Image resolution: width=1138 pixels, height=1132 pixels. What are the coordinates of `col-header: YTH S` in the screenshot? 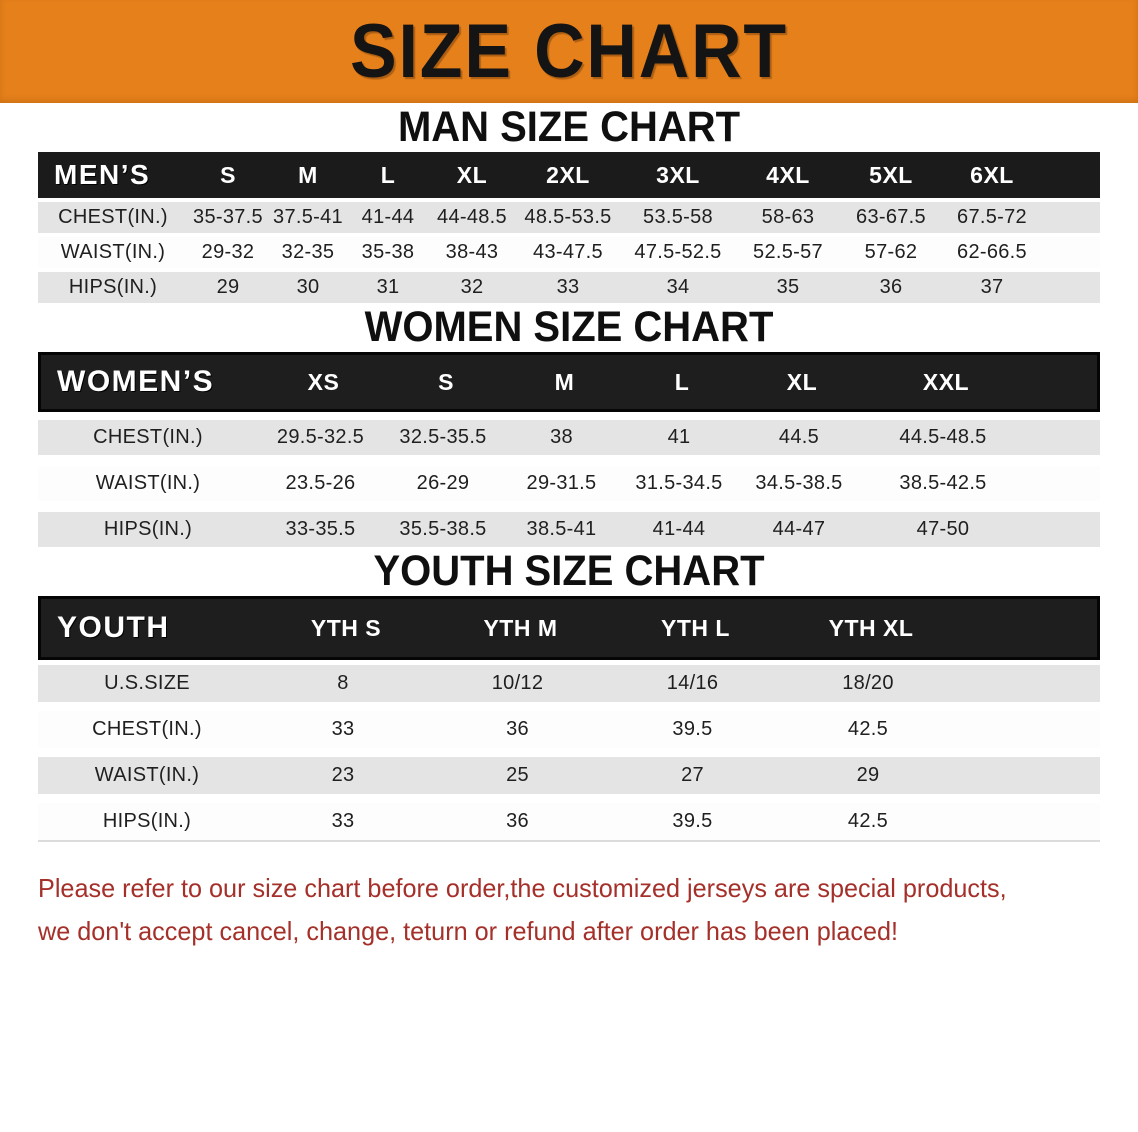 It's located at (346, 627).